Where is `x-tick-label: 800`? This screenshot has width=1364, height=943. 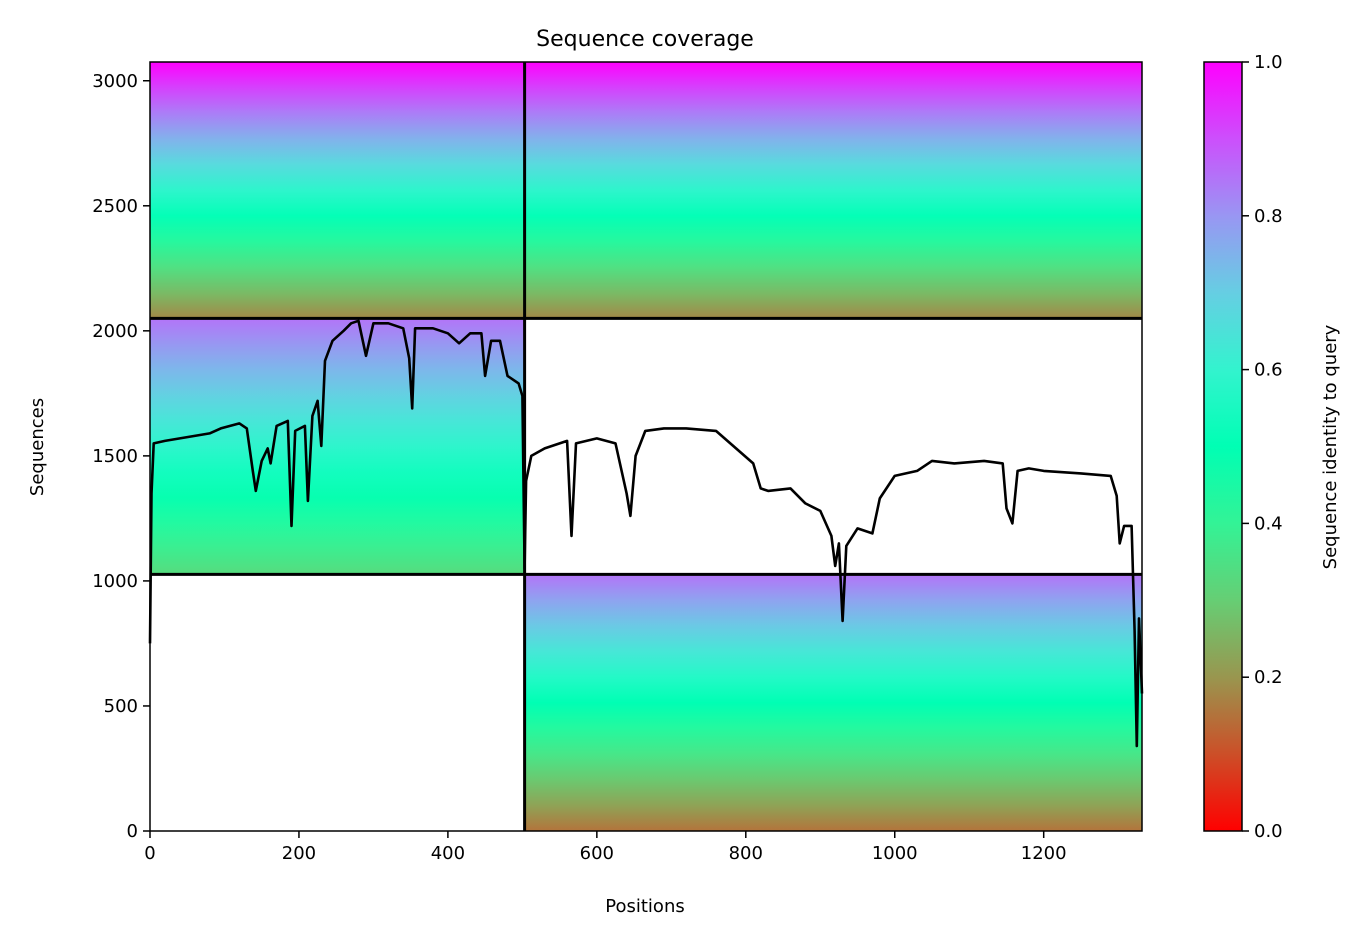
x-tick-label: 800 is located at coordinates (746, 853).